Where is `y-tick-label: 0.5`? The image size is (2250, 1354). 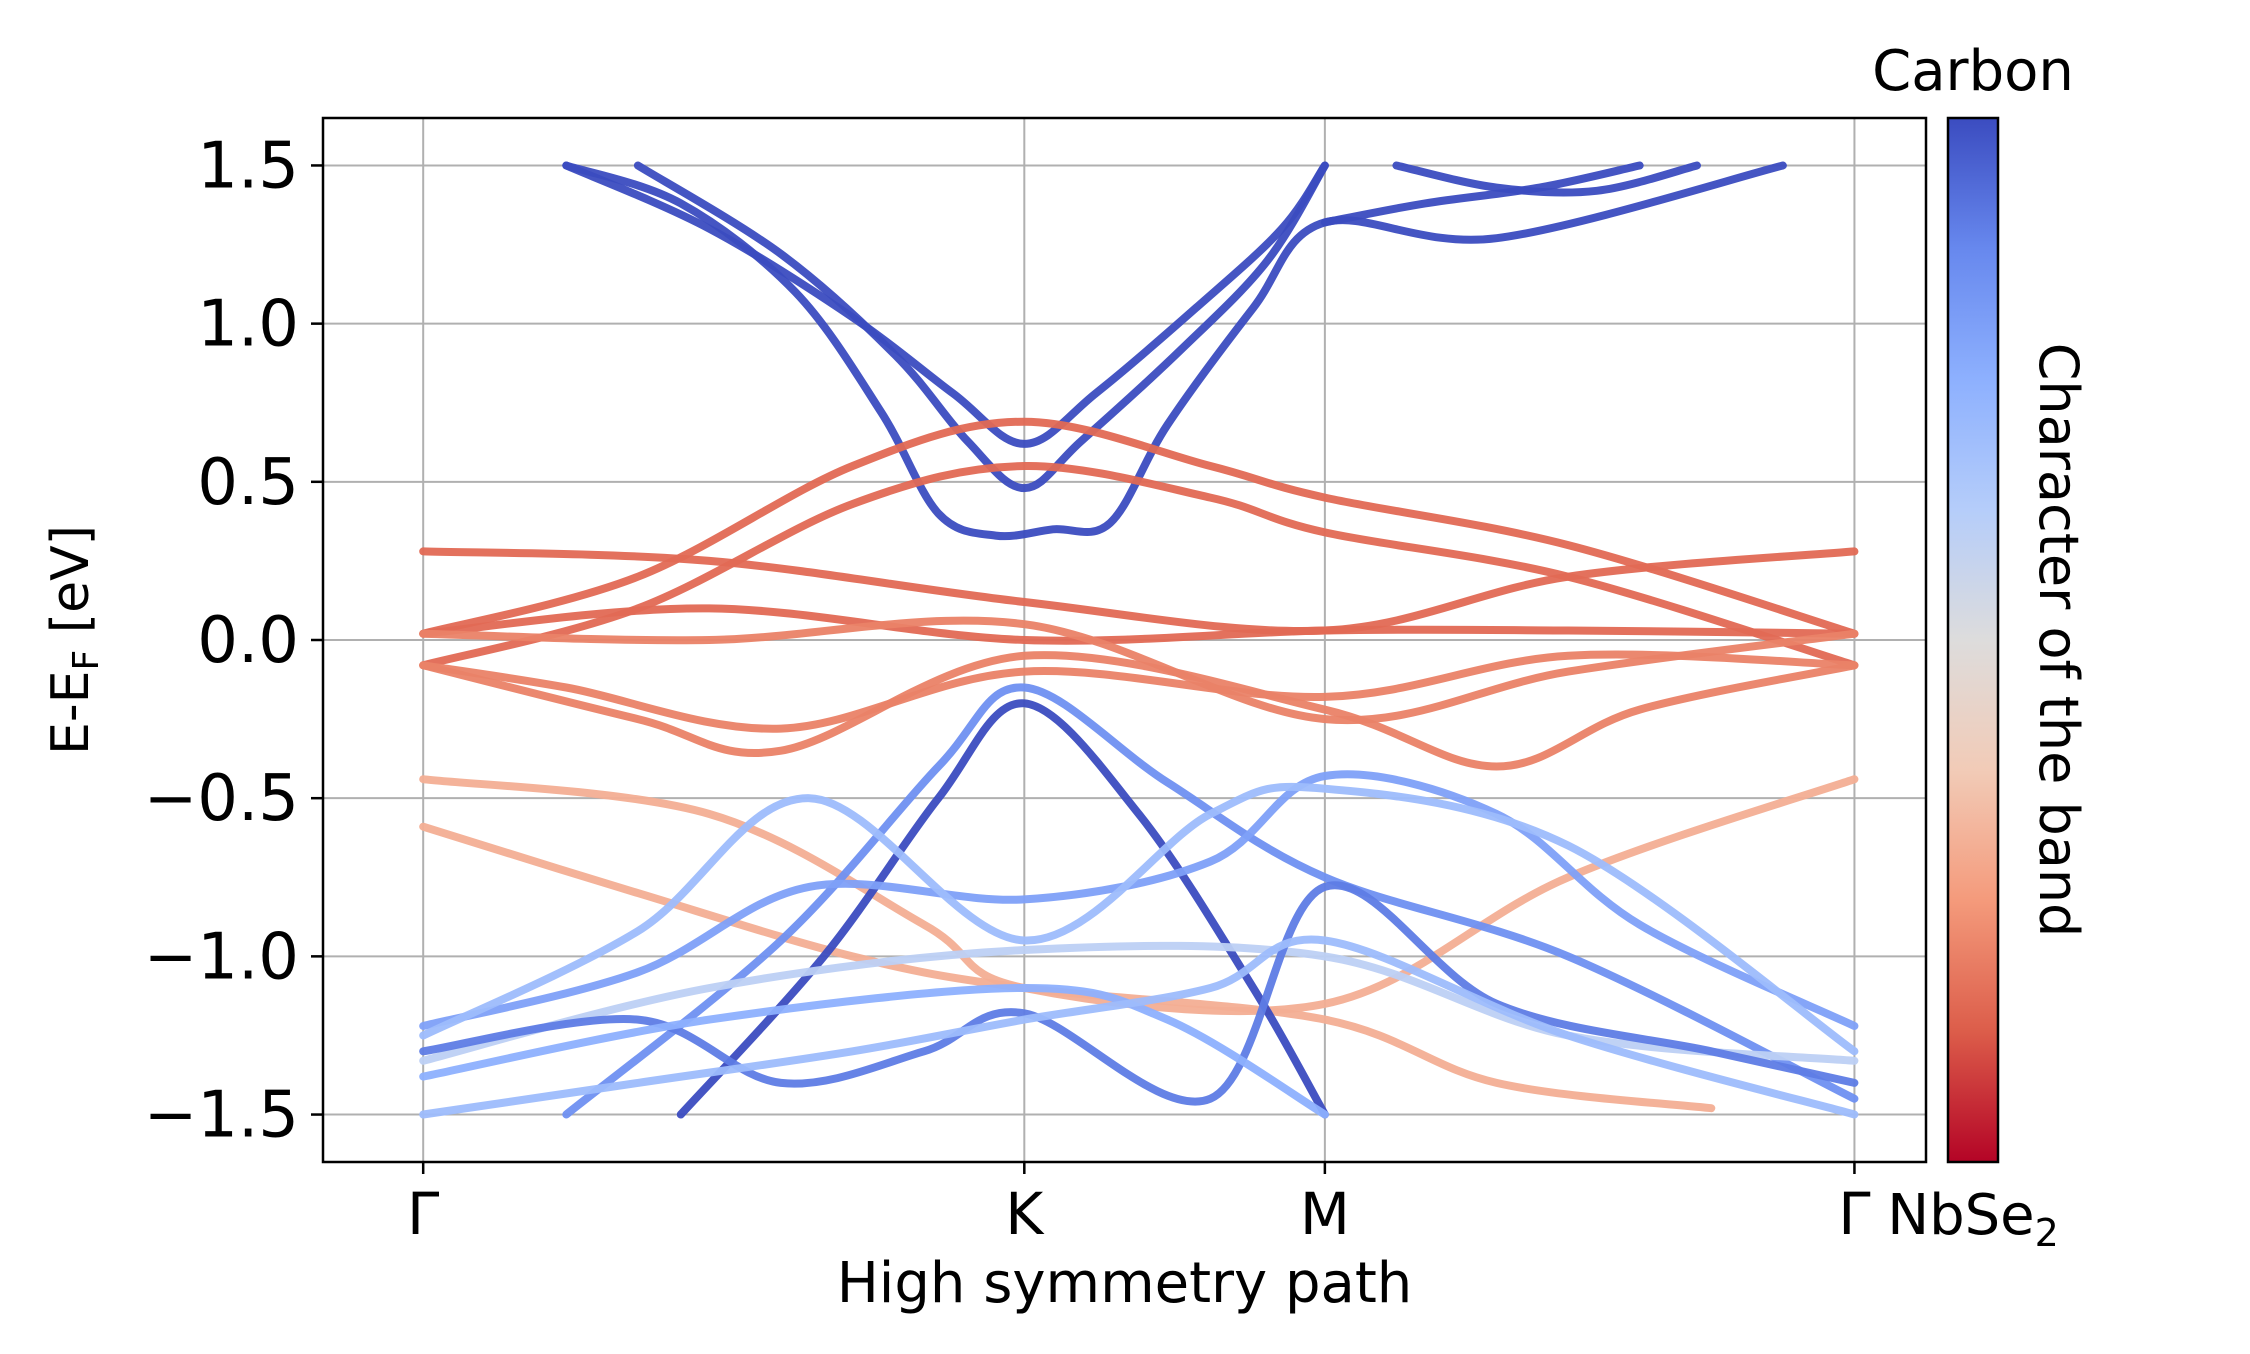 y-tick-label: 0.5 is located at coordinates (248, 483).